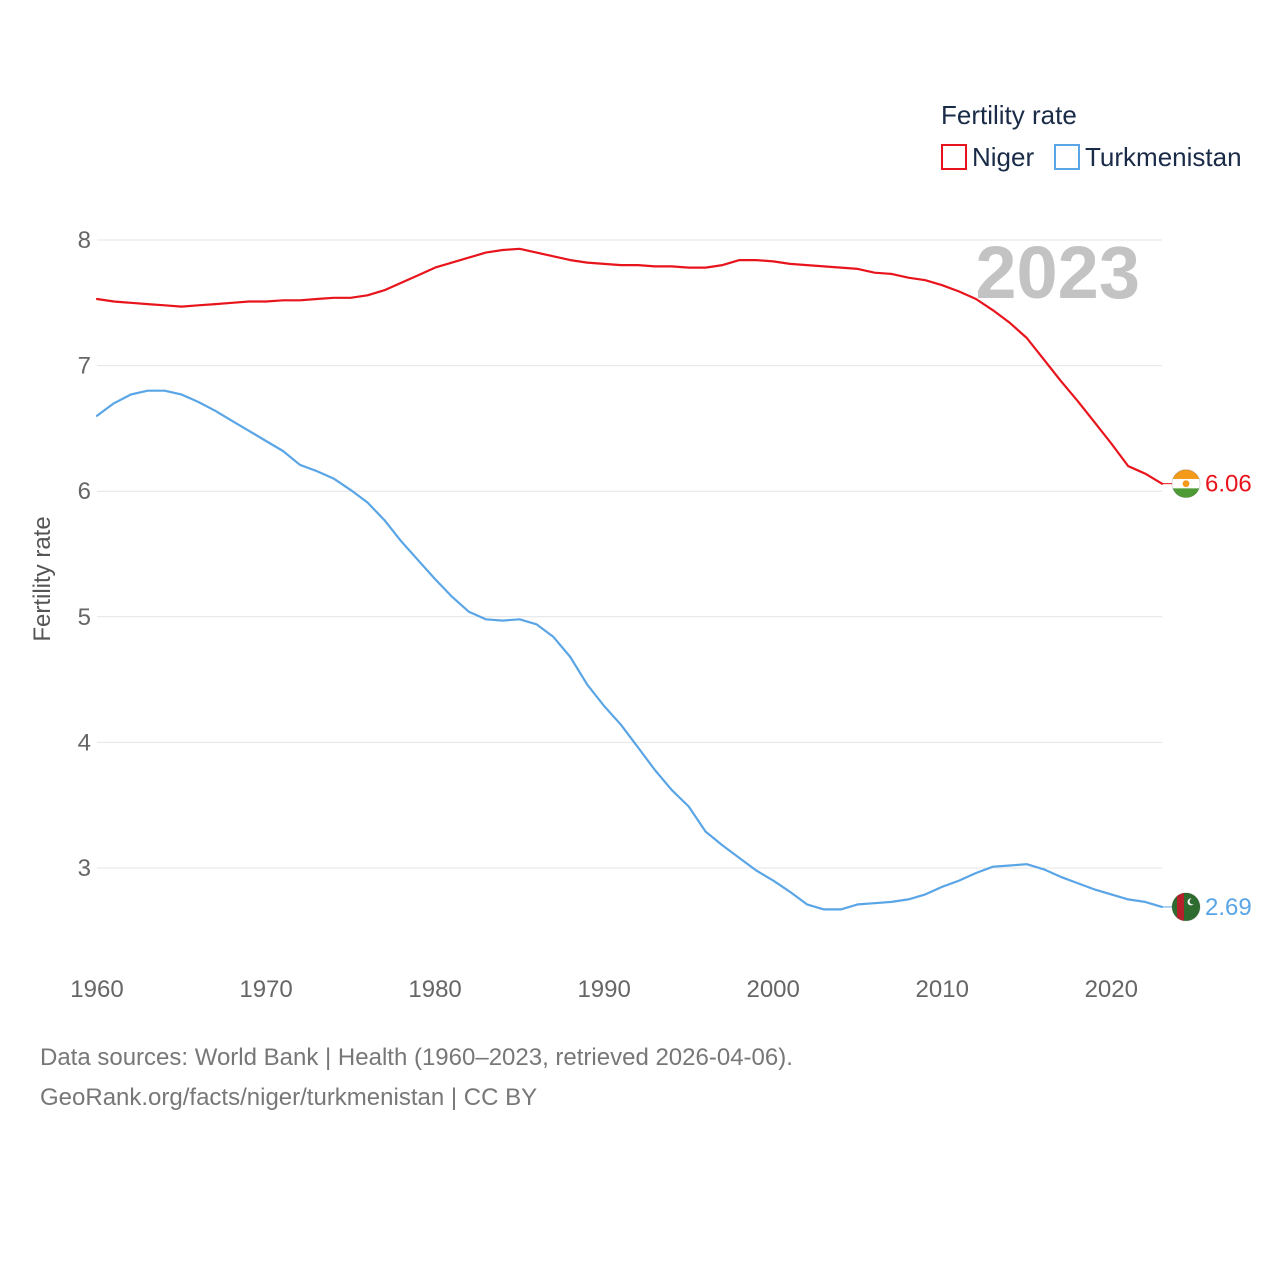 This screenshot has height=1280, width=1280. What do you see at coordinates (84, 868) in the screenshot?
I see `y-tick-label-3: 3` at bounding box center [84, 868].